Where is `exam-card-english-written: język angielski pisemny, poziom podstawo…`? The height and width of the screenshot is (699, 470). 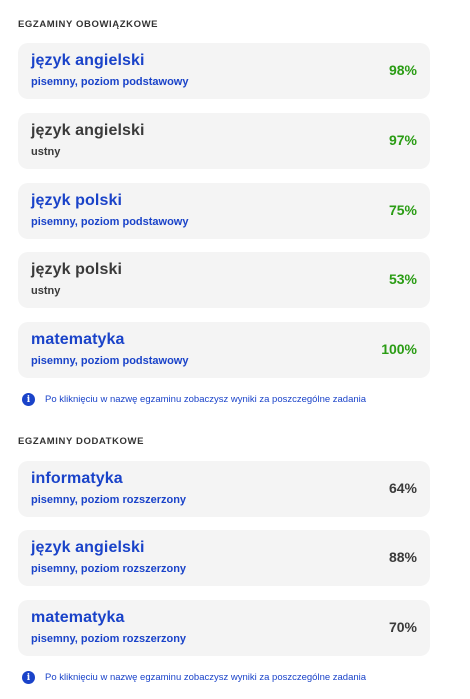 exam-card-english-written: język angielski pisemny, poziom podstawo… is located at coordinates (224, 71).